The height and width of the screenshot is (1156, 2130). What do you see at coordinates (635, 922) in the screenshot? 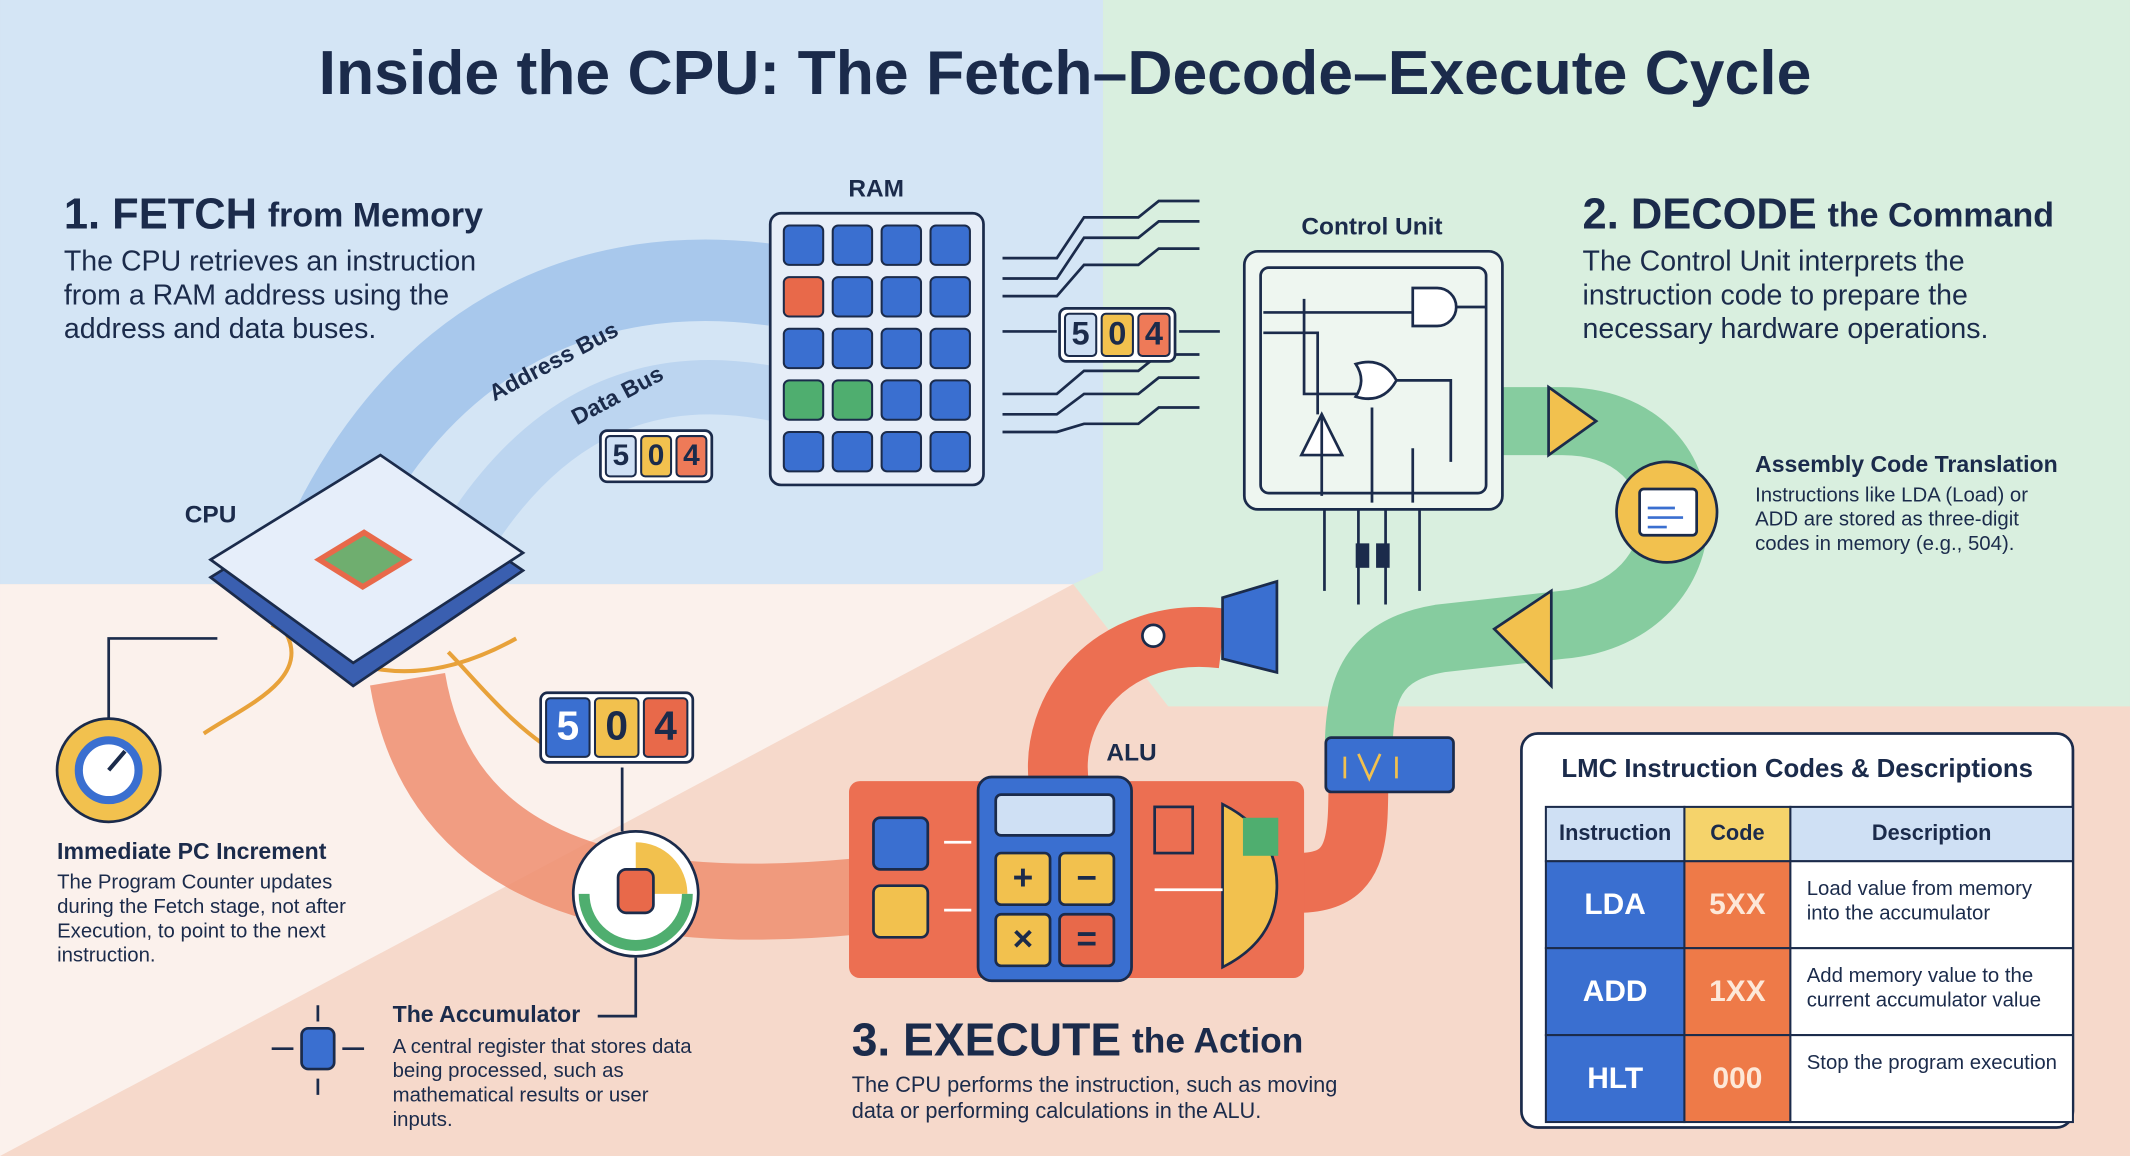
I see `acc-arc` at bounding box center [635, 922].